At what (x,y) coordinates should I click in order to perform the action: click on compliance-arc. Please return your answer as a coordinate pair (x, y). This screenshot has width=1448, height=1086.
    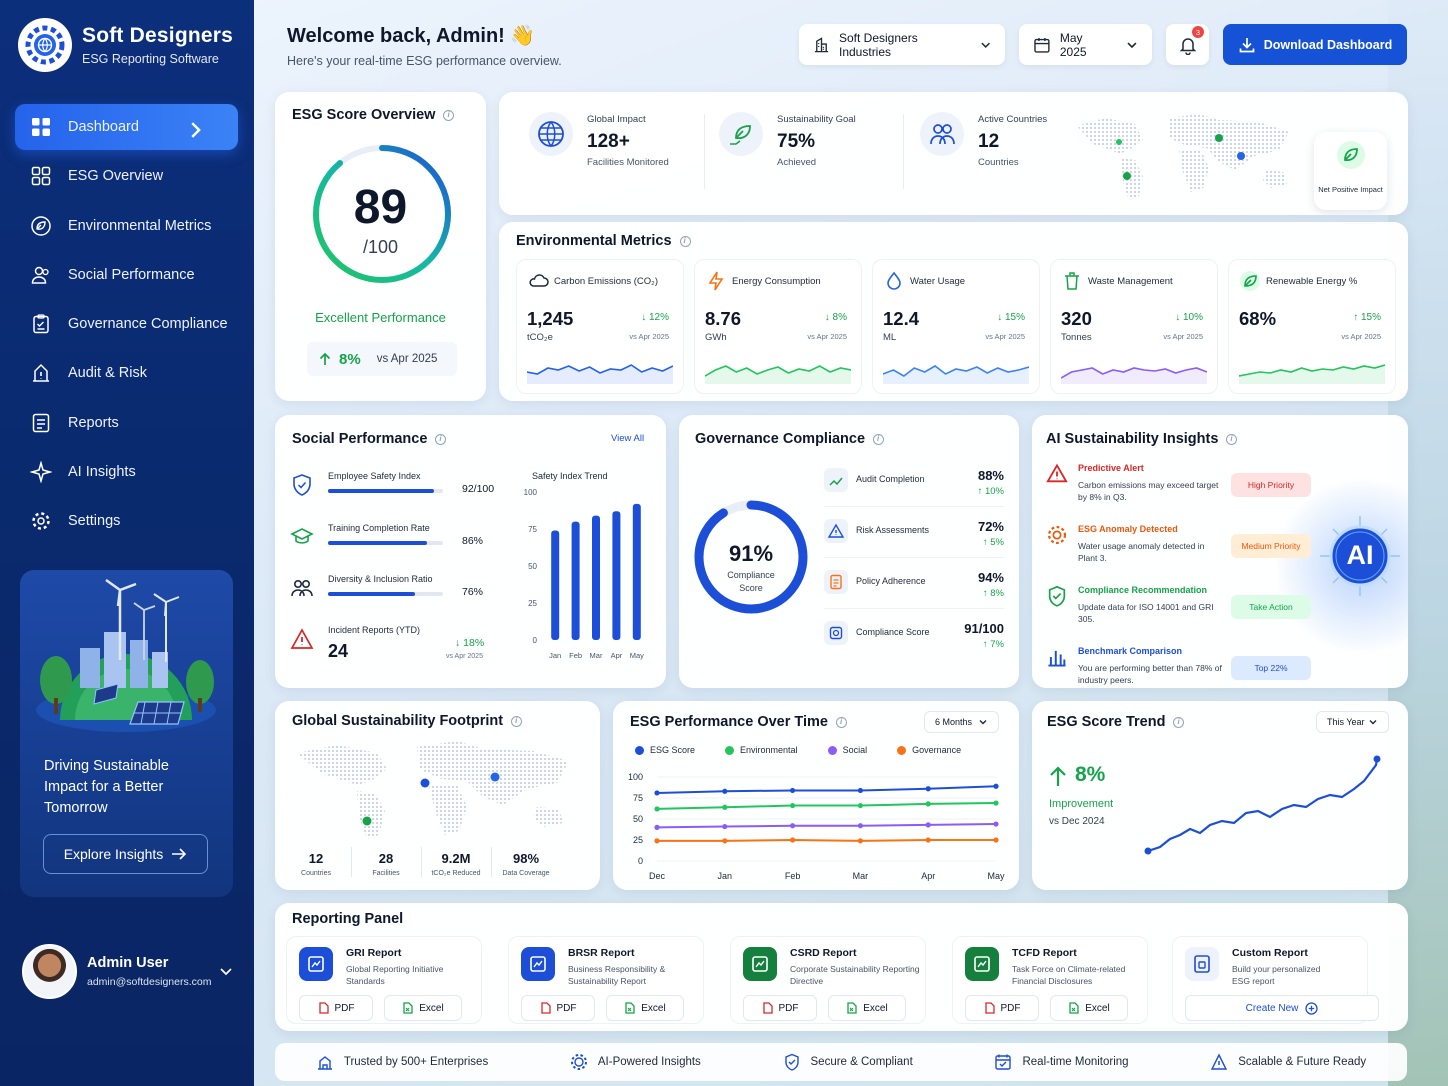
    Looking at the image, I should click on (751, 557).